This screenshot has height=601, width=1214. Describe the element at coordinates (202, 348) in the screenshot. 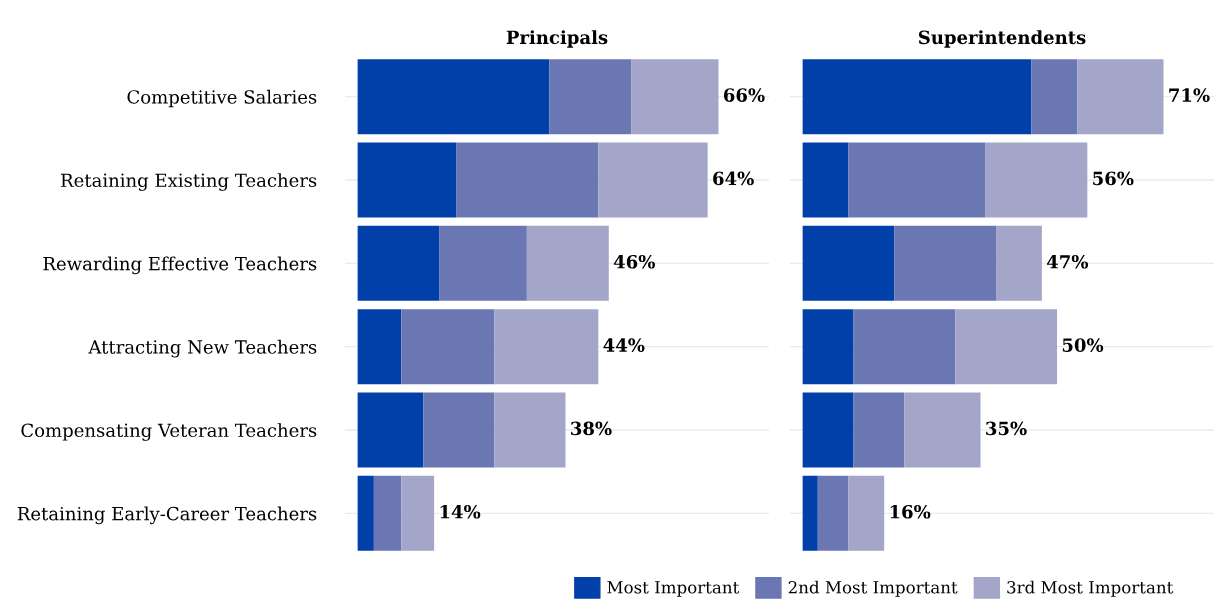

I see `y-tick-label: Attracting New Teachers` at that location.